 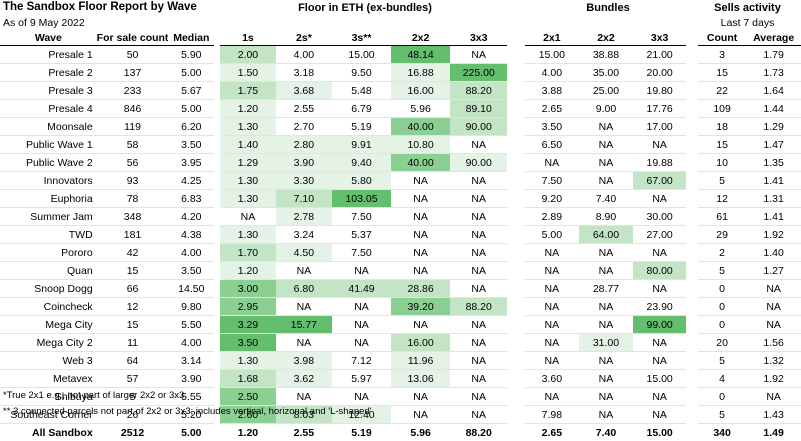 I want to click on cell-sells-average: 1.92, so click(x=773, y=379).